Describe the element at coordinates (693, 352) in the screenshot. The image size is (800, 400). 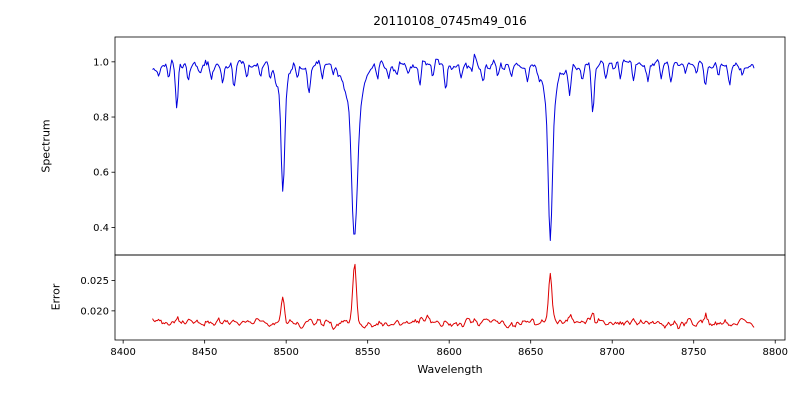
I see `x-tick-label: 8750` at that location.